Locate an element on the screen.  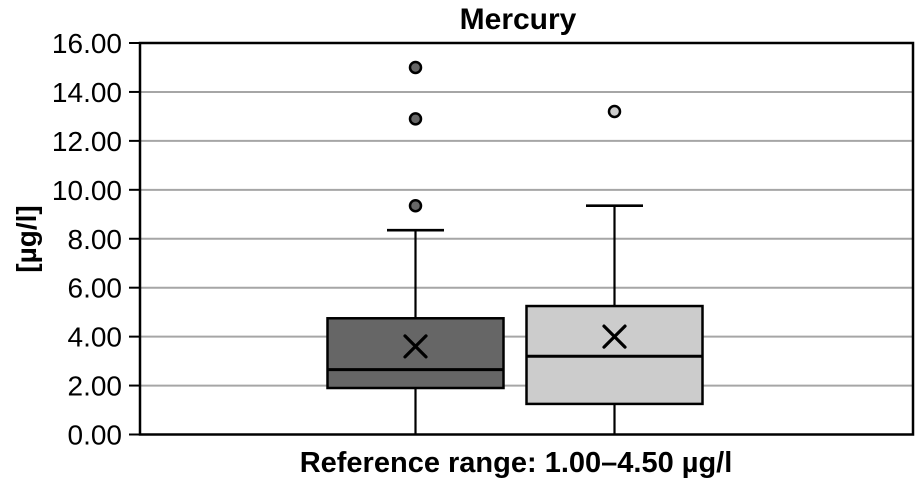
box-rect is located at coordinates (415, 353).